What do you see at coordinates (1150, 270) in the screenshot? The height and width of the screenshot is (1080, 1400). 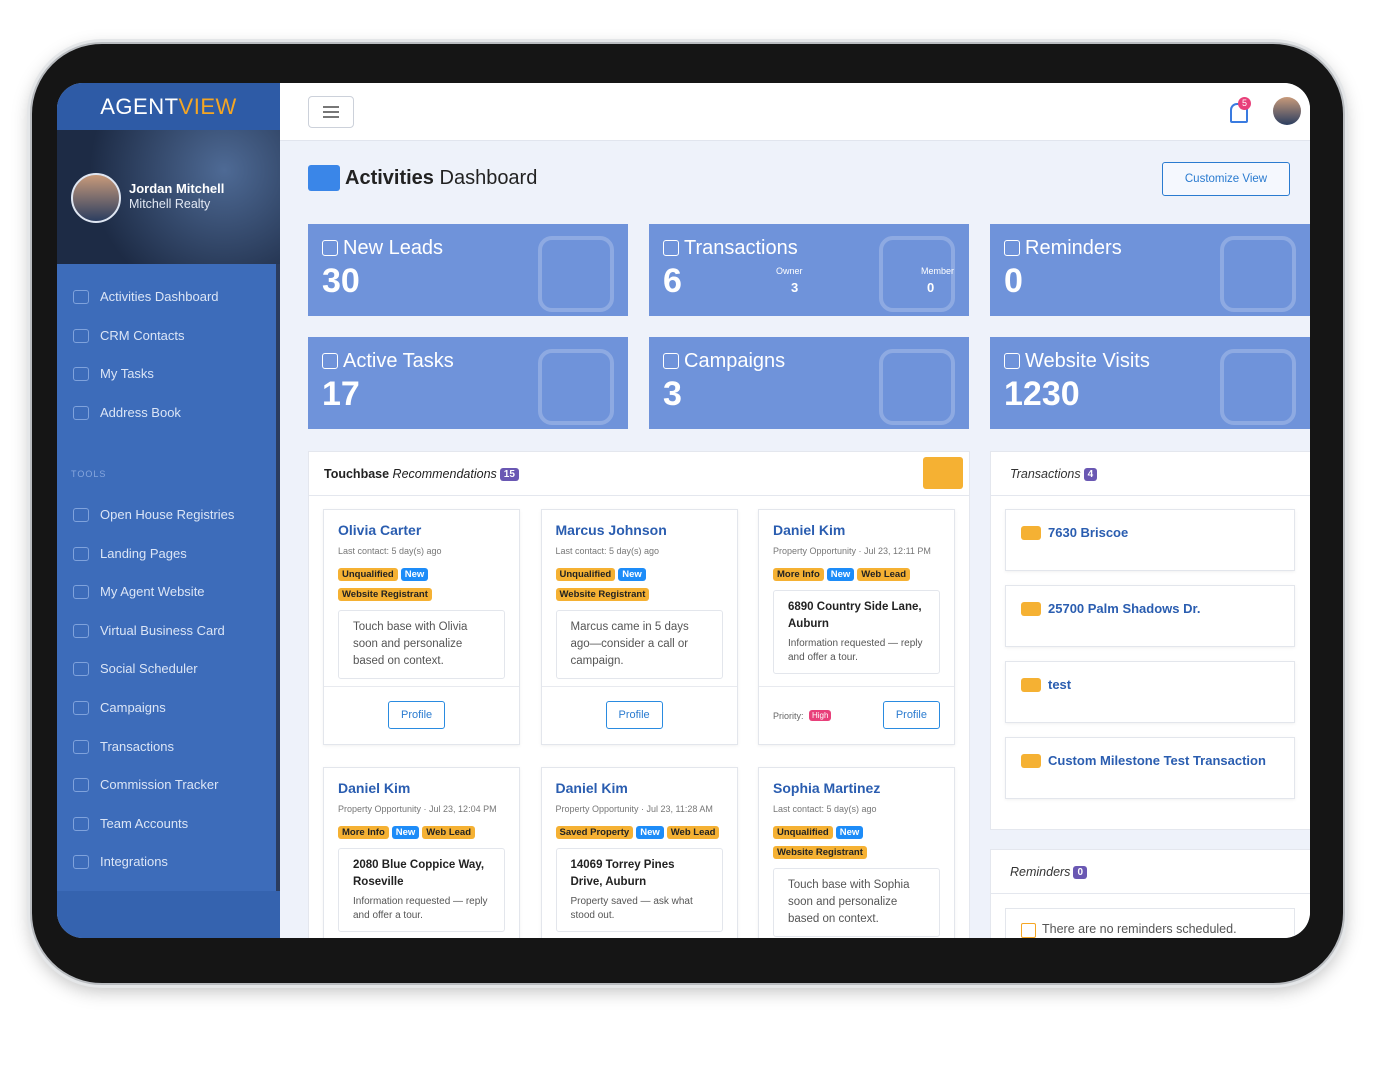 I see `stat-card: Reminders 0` at bounding box center [1150, 270].